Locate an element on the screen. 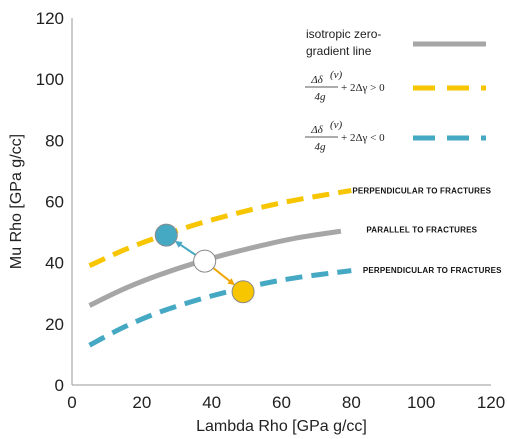 The width and height of the screenshot is (507, 439). arrow-to-blue-point is located at coordinates (185, 248).